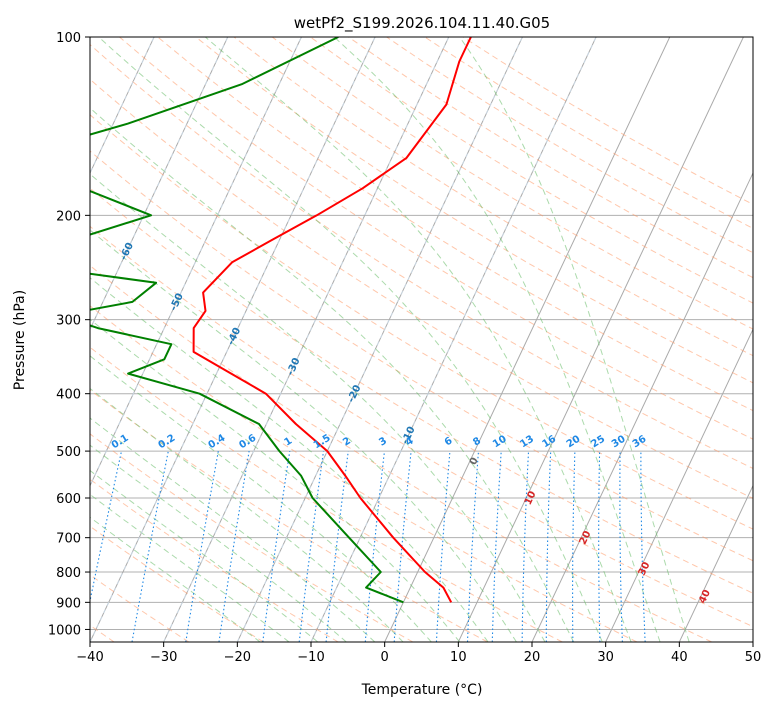  Describe the element at coordinates (422, 690) in the screenshot. I see `x-axis-label: Temperature (°C)` at that location.